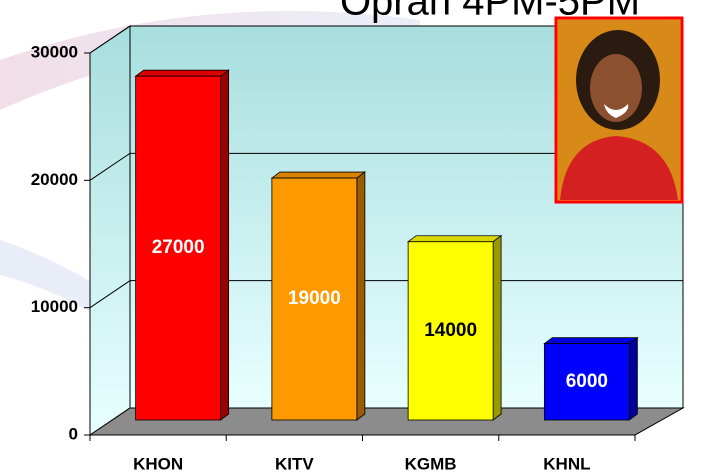 This screenshot has height=475, width=722. I want to click on photo-dress, so click(619, 168).